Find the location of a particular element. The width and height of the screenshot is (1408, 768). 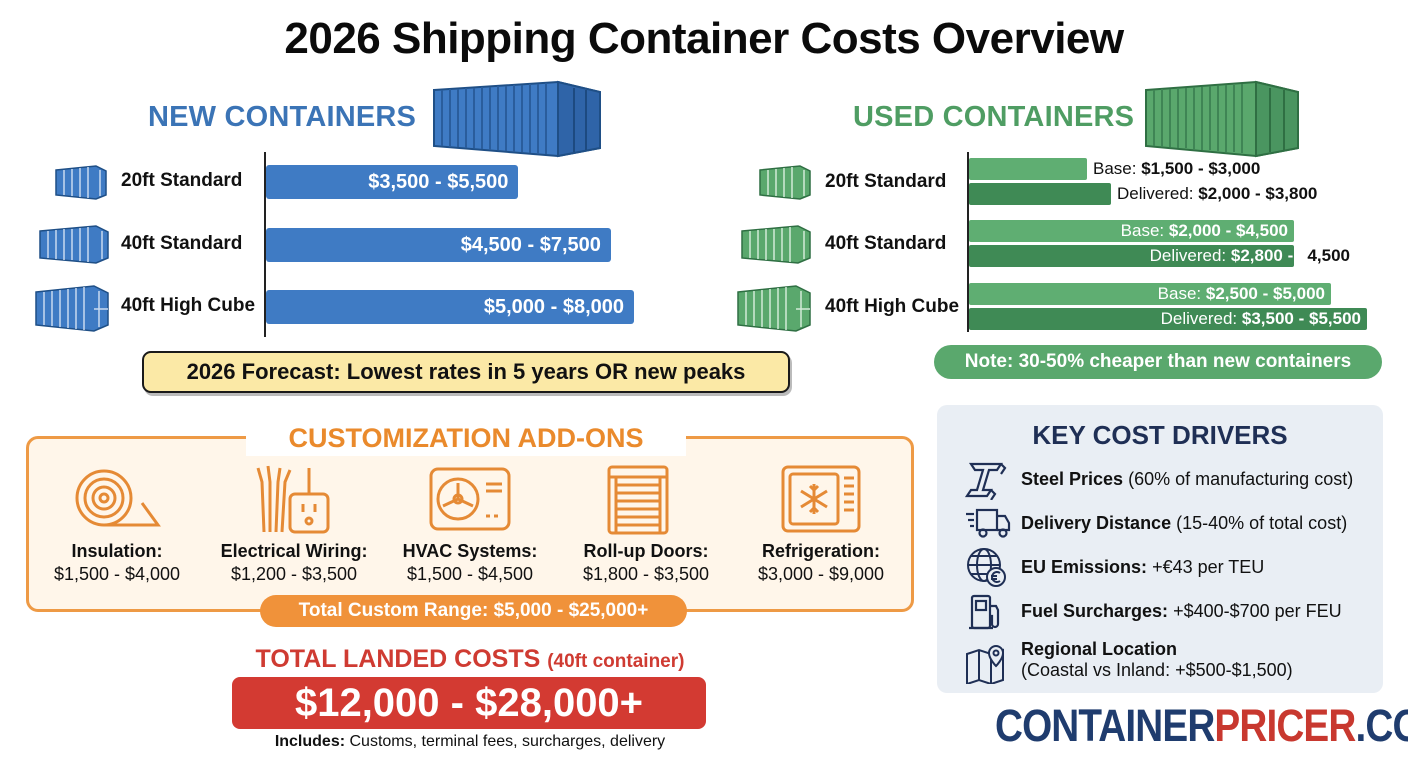

used-container-illustration is located at coordinates (1222, 119).